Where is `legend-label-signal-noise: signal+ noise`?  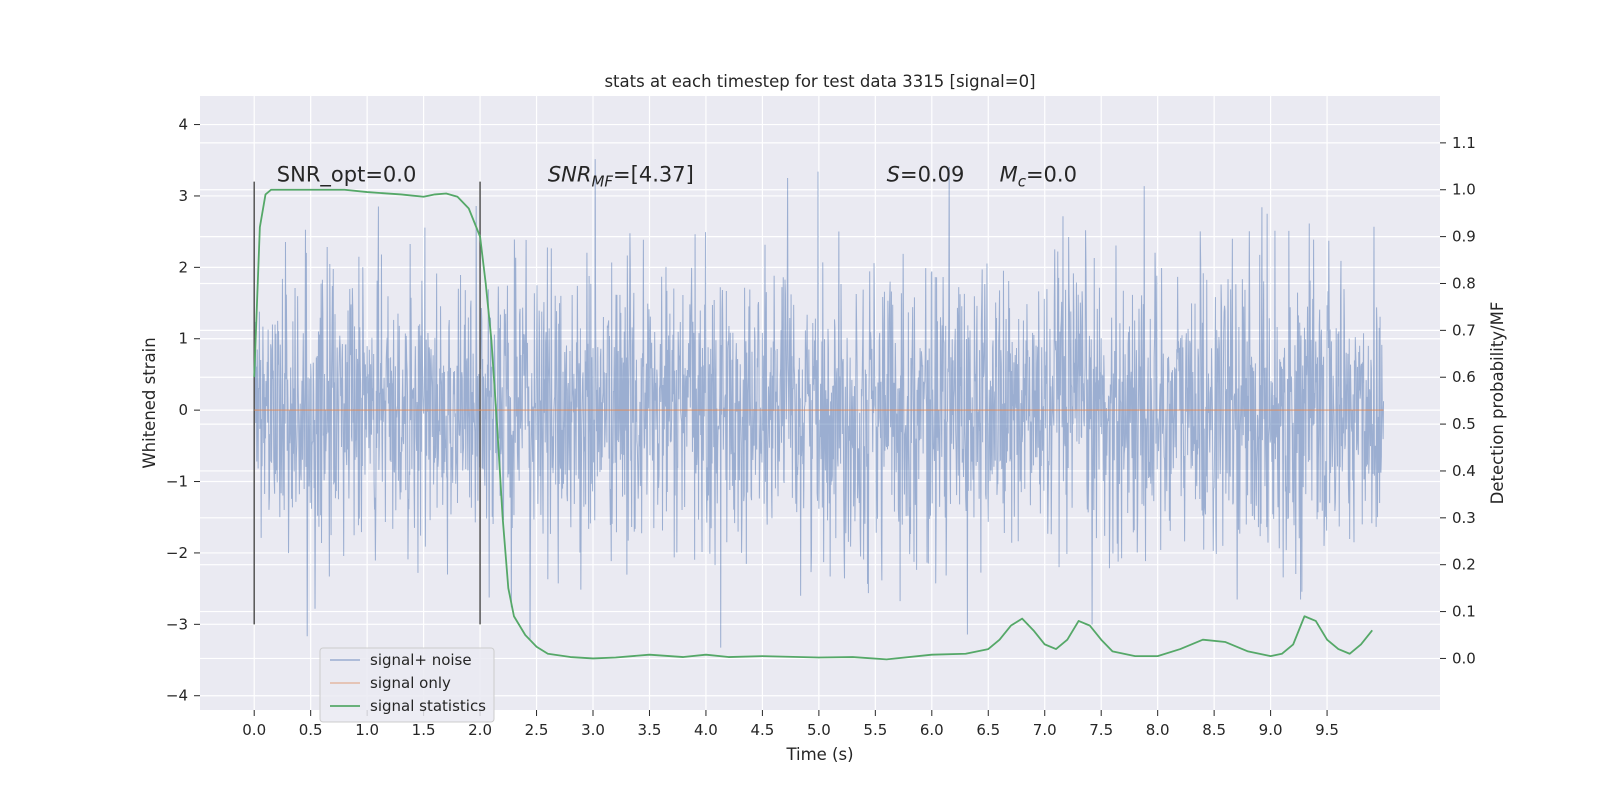 legend-label-signal-noise: signal+ noise is located at coordinates (421, 660).